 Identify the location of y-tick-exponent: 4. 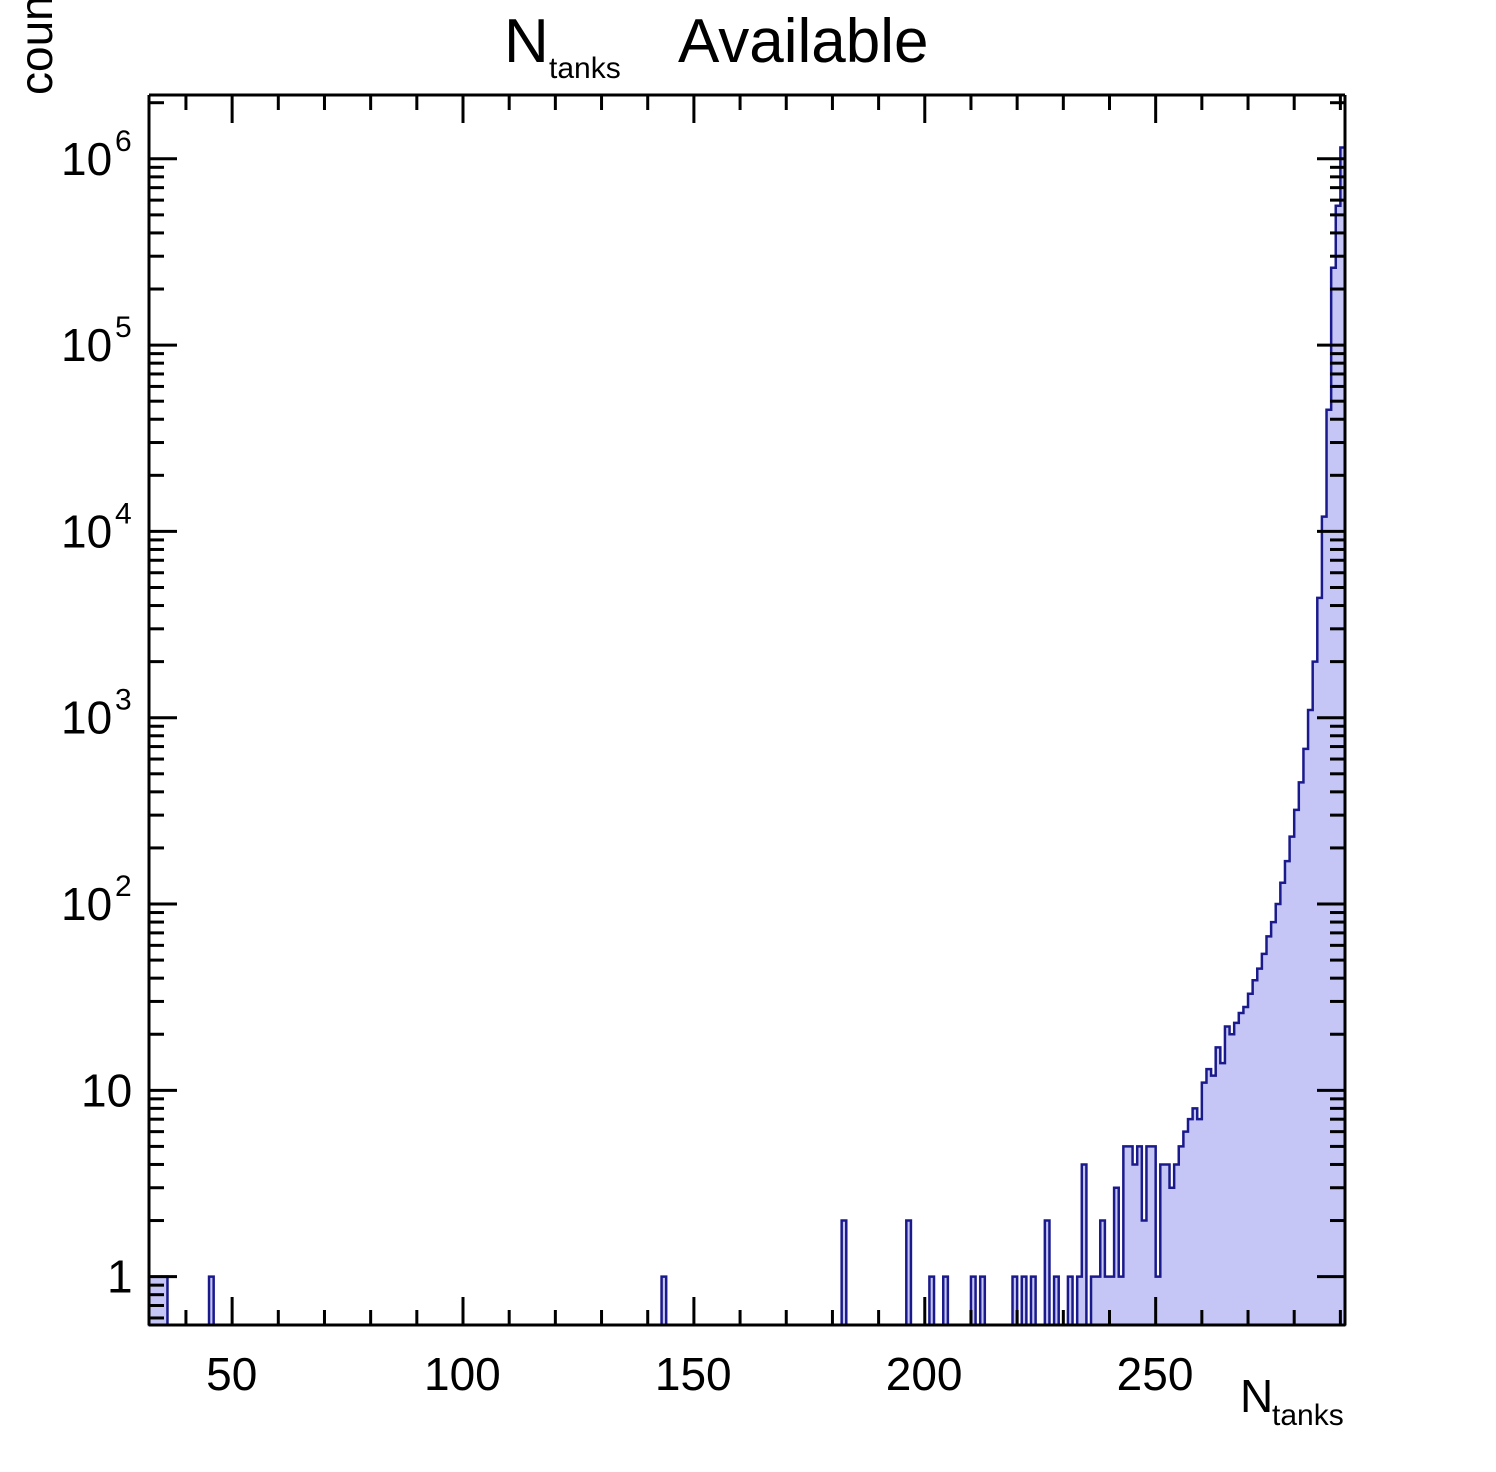
(123, 513).